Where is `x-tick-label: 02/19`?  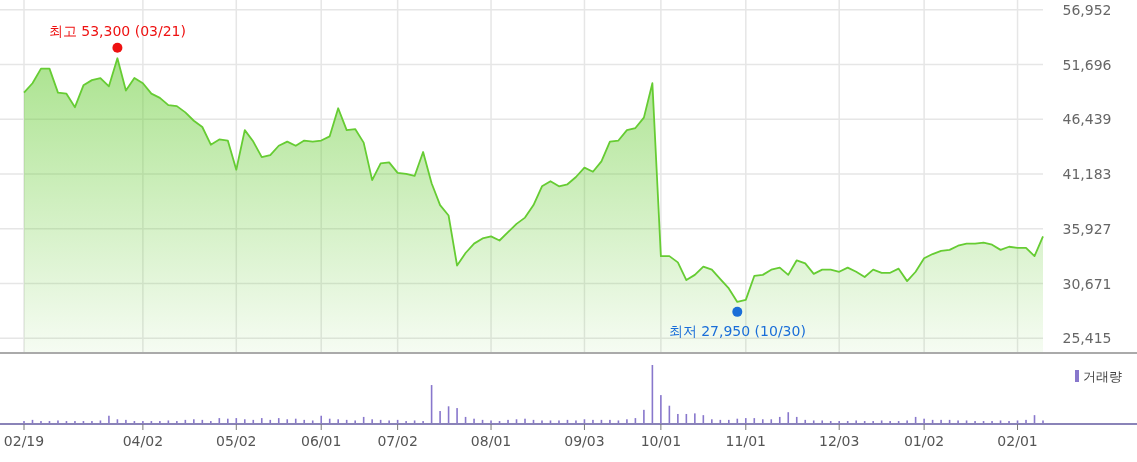 x-tick-label: 02/19 is located at coordinates (24, 441).